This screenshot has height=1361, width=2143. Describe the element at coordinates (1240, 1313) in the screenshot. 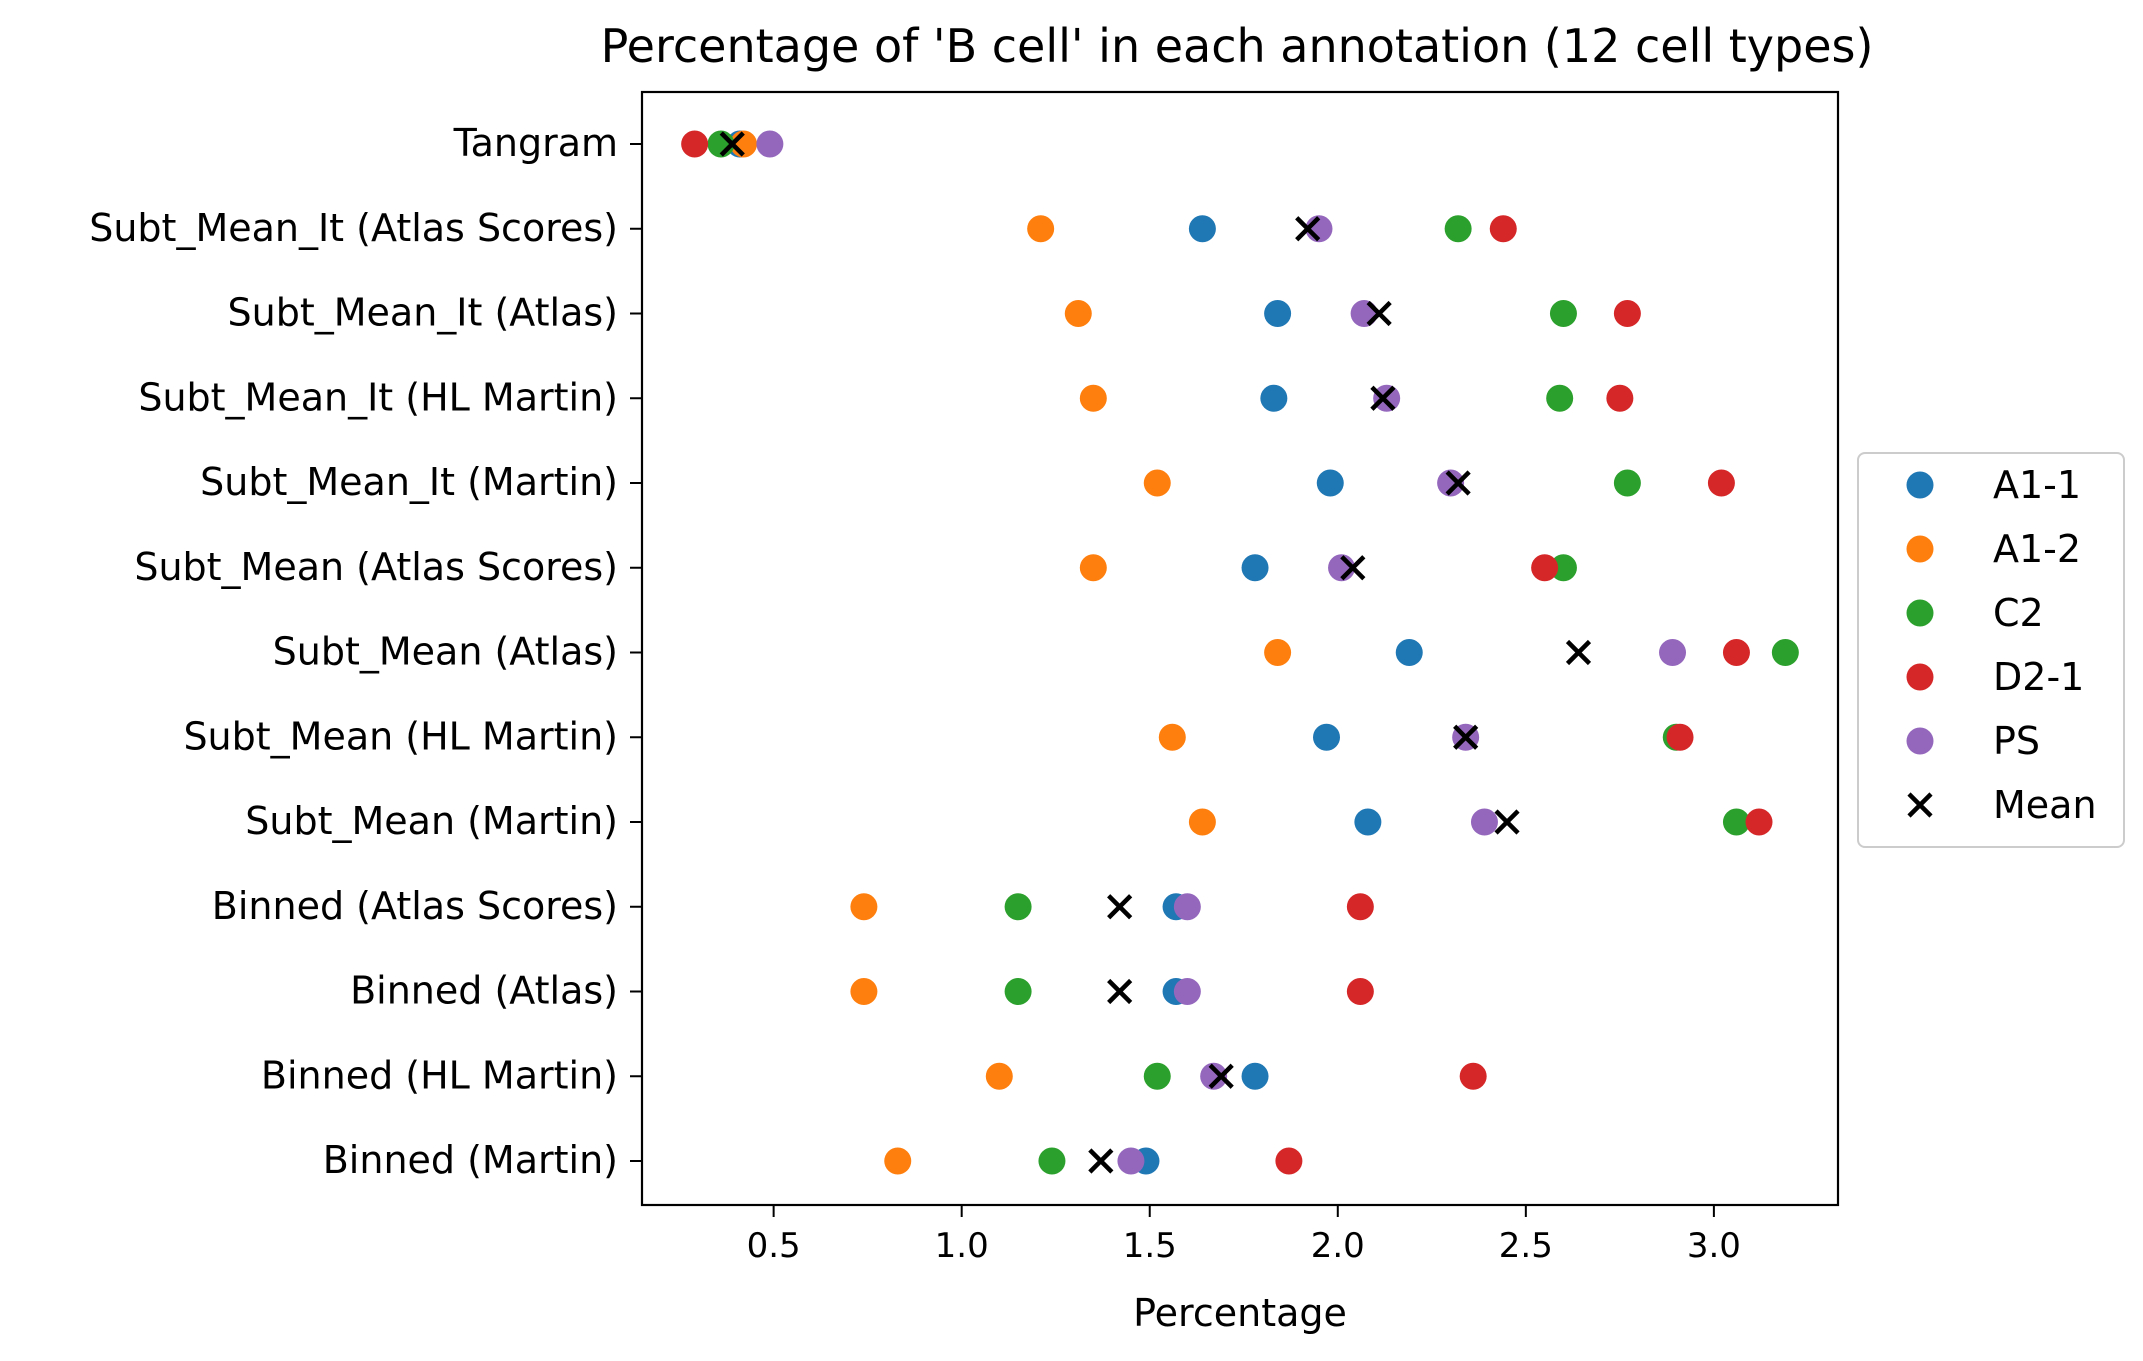

I see `x-axis-label: Percentage` at that location.